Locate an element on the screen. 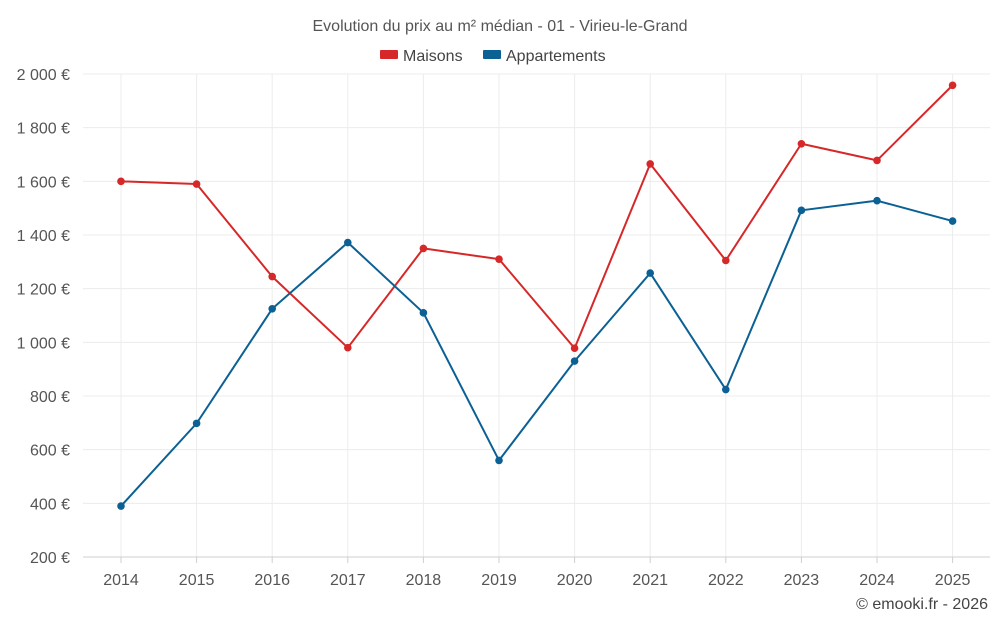 This screenshot has width=1000, height=625. legend-item-maisons: Maisons is located at coordinates (421, 56).